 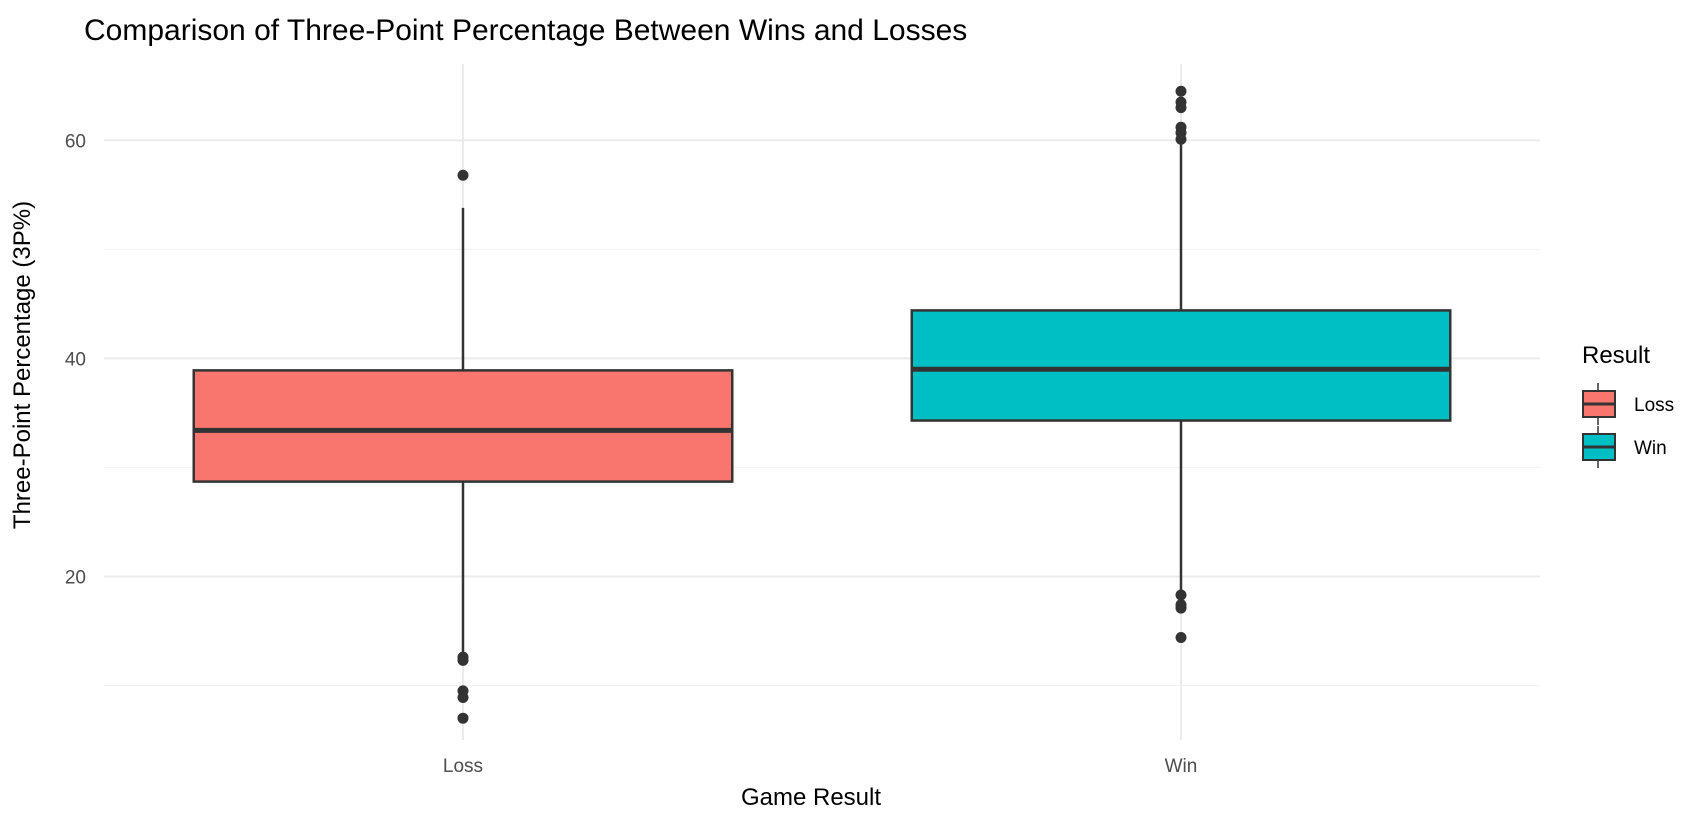 I want to click on legend-item-label: Loss, so click(x=1654, y=405).